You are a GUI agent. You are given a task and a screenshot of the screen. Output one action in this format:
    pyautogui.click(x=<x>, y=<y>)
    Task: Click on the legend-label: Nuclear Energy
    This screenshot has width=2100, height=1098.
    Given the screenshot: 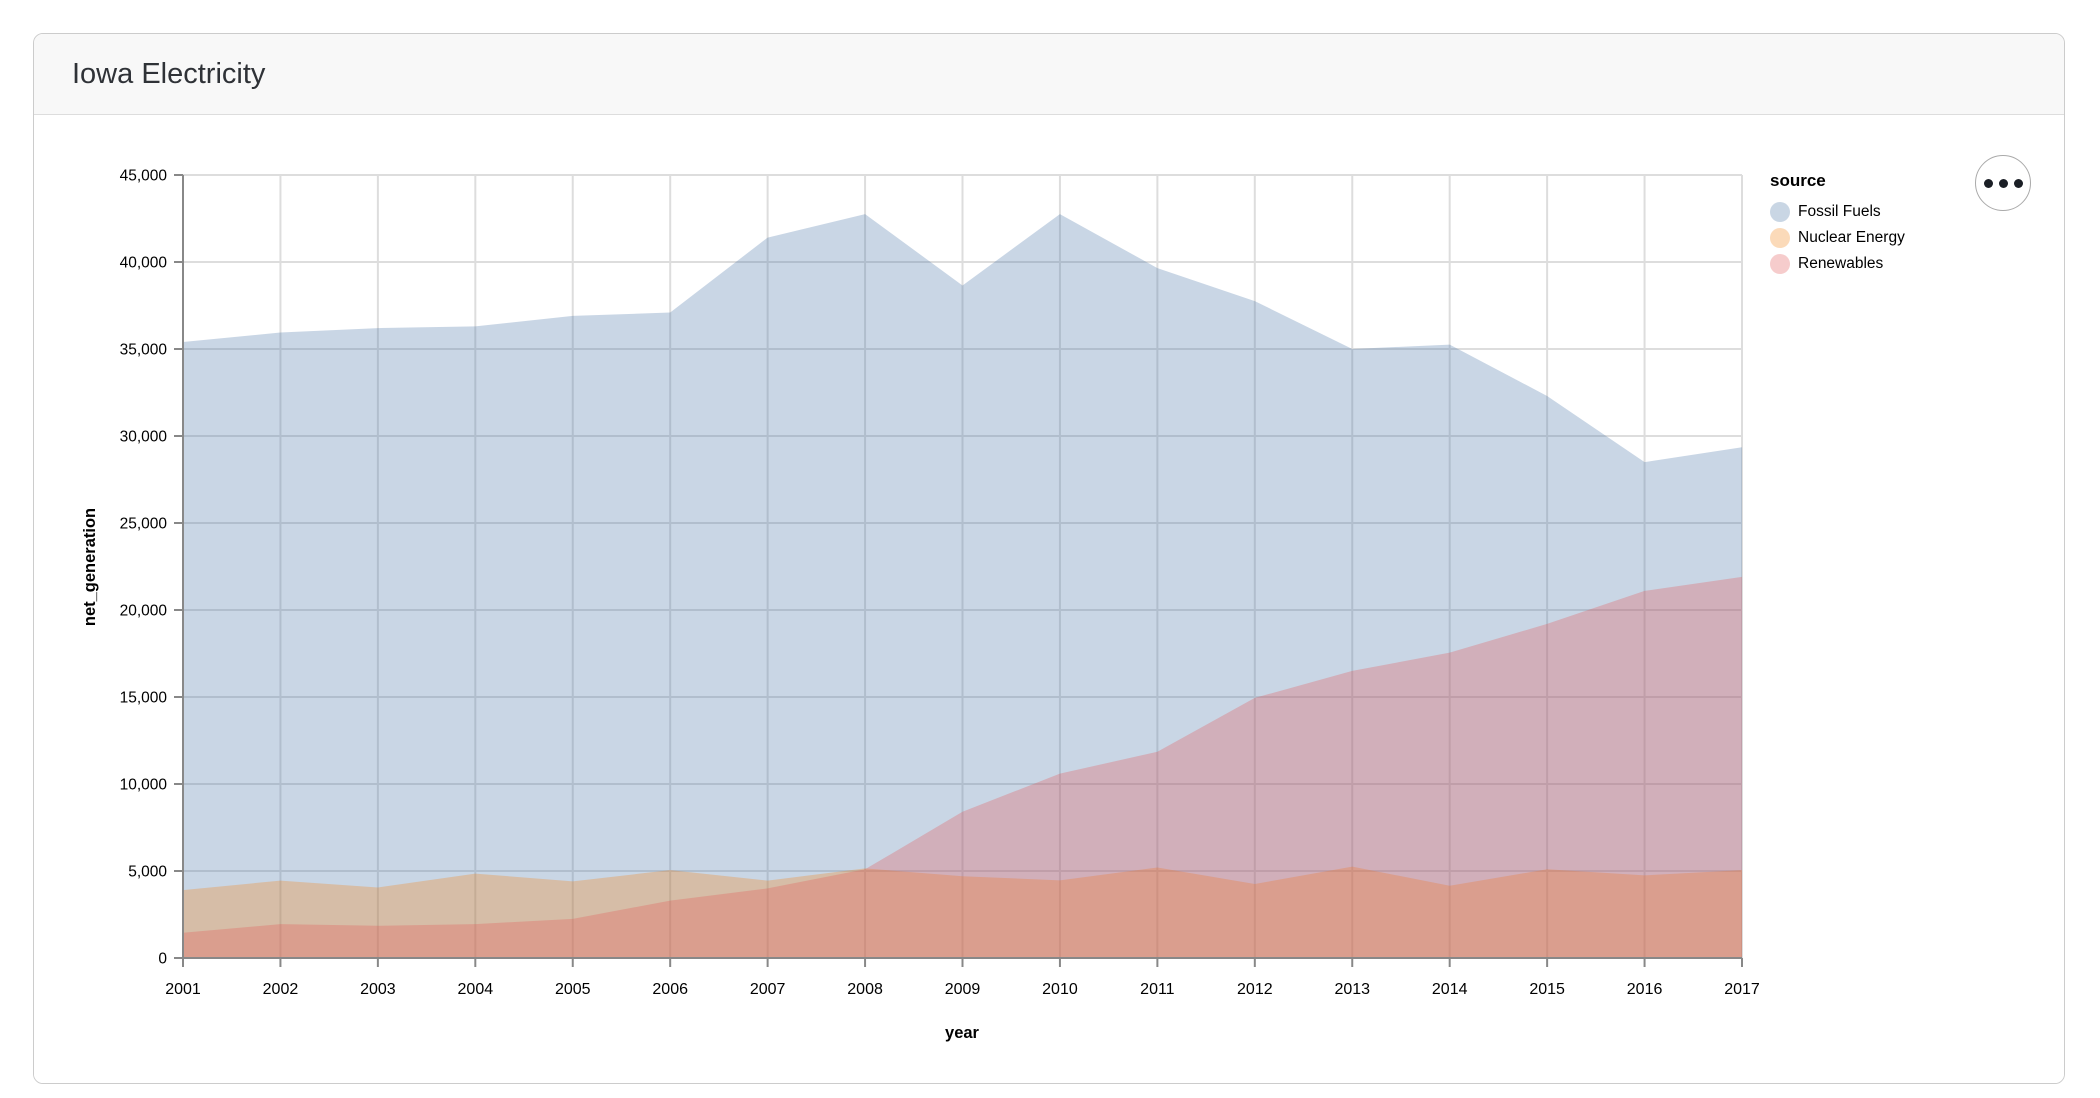 What is the action you would take?
    pyautogui.click(x=1851, y=237)
    